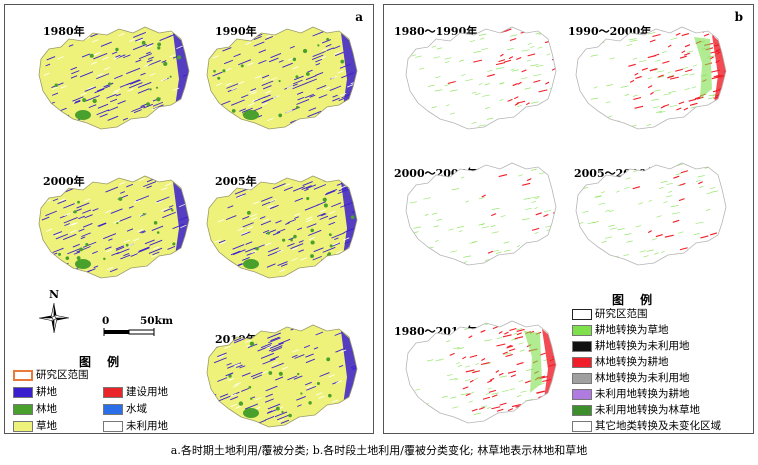 The width and height of the screenshot is (758, 465). I want to click on legend-a-grassland: 草地, so click(35, 426).